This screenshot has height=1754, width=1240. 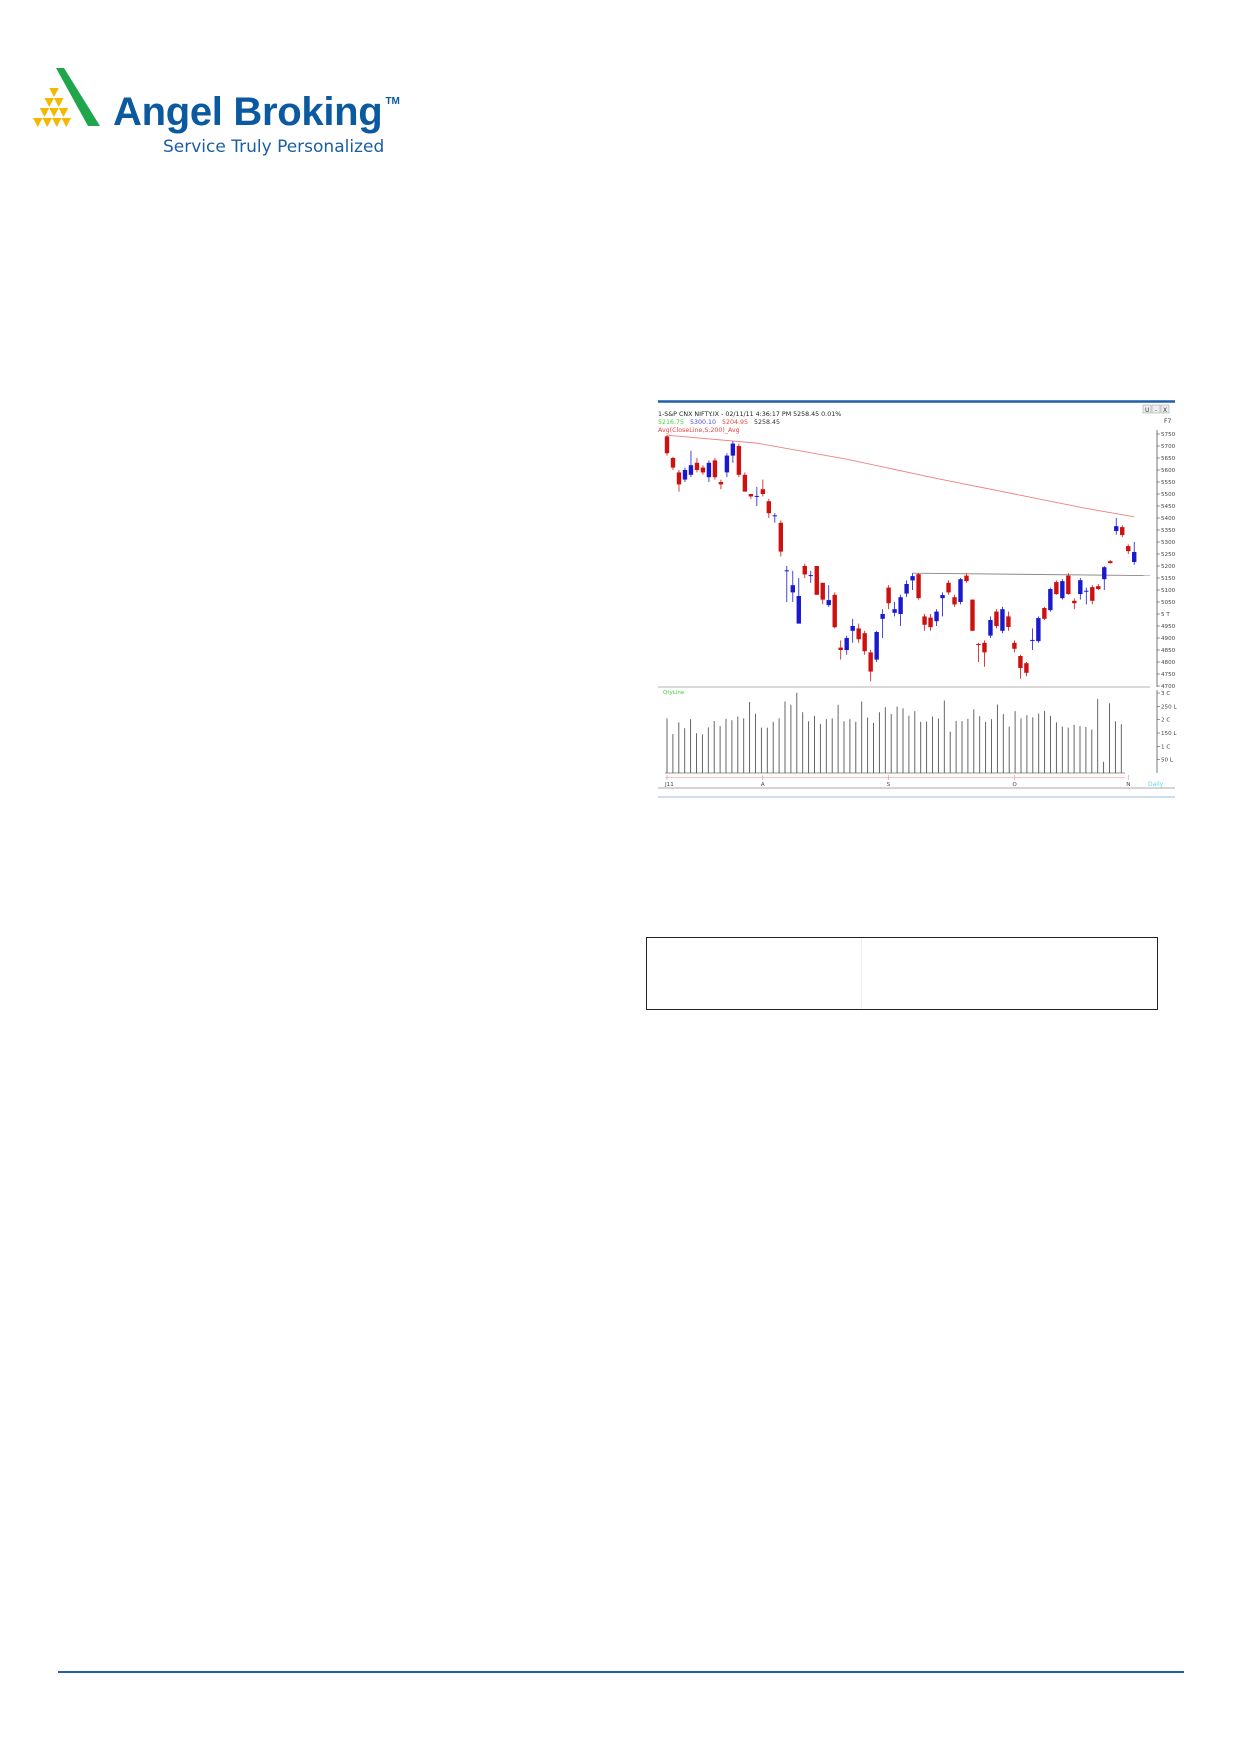 I want to click on window-undock-button, so click(x=1147, y=409).